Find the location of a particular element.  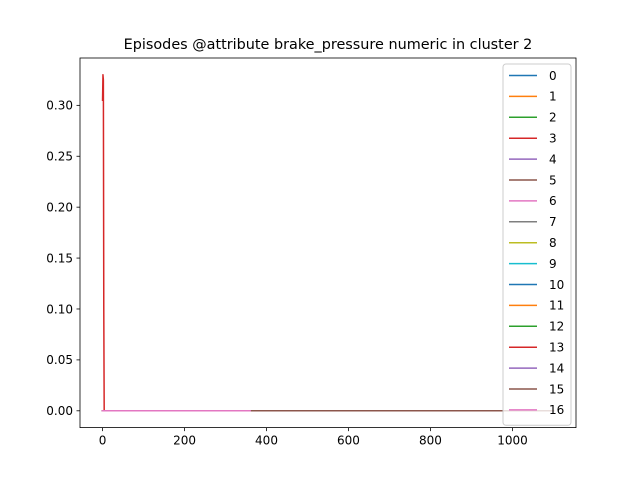

y-tick-label: 0.15 is located at coordinates (59, 258).